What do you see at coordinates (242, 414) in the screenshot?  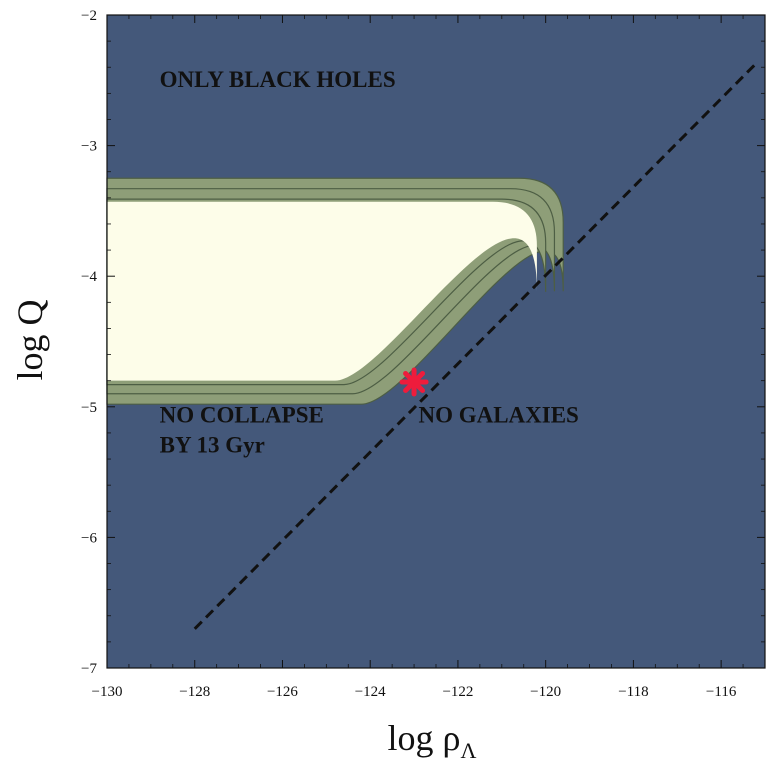 I see `region-label-line: NO COLLAPSE` at bounding box center [242, 414].